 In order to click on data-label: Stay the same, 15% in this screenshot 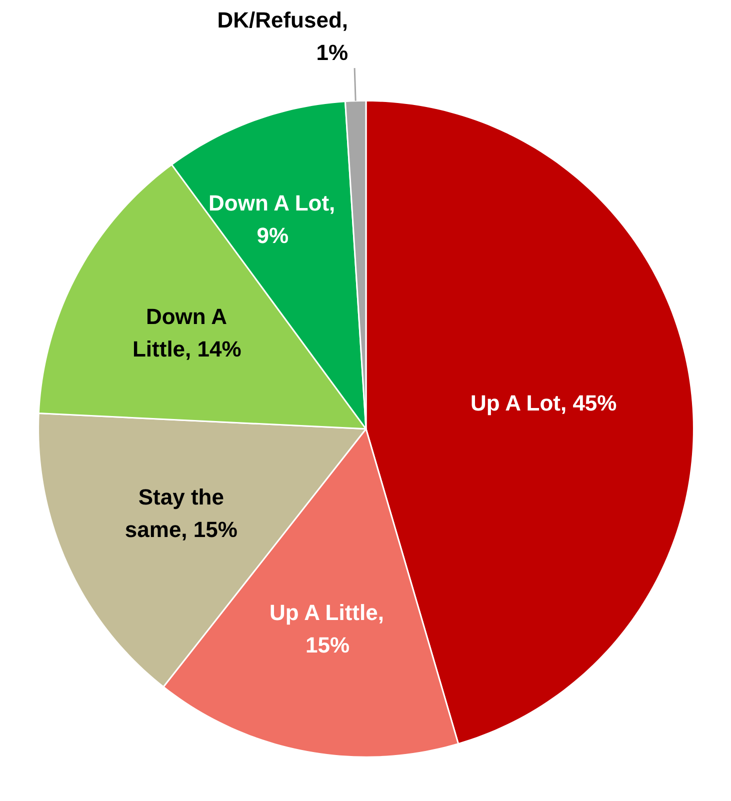, I will do `click(181, 513)`.